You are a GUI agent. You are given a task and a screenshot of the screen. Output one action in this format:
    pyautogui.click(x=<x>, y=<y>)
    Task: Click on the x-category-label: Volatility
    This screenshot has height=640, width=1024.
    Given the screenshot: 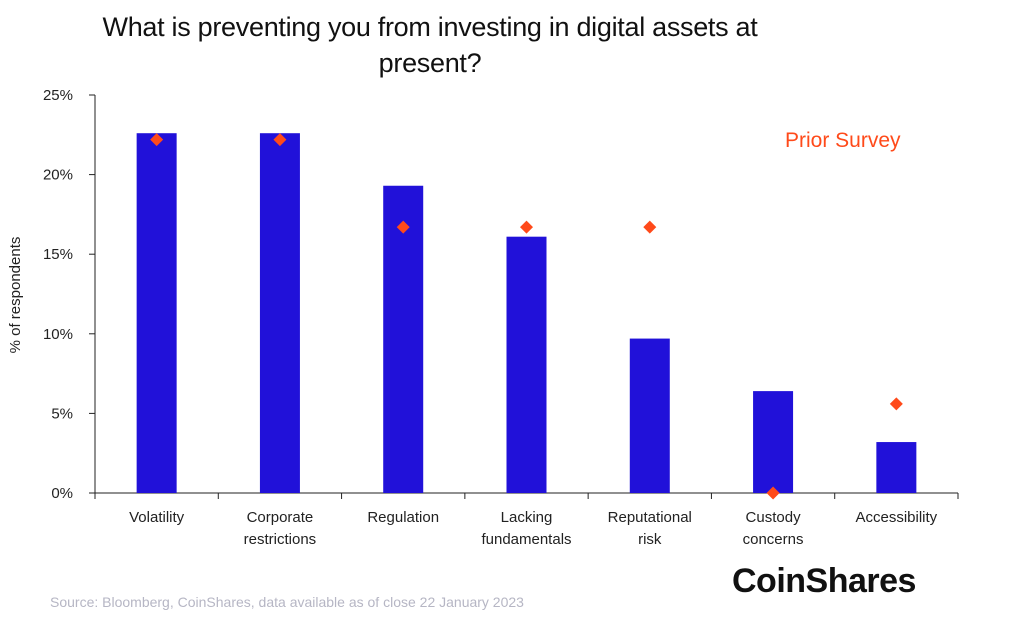 What is the action you would take?
    pyautogui.click(x=157, y=517)
    